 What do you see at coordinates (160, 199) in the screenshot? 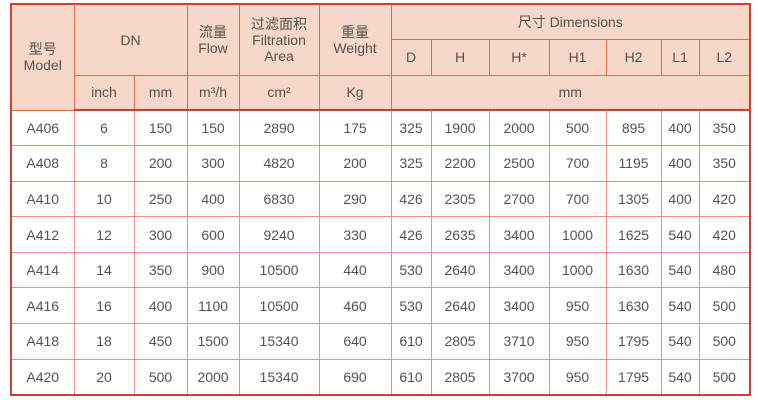
I see `value-cell-dn_mm: 250` at bounding box center [160, 199].